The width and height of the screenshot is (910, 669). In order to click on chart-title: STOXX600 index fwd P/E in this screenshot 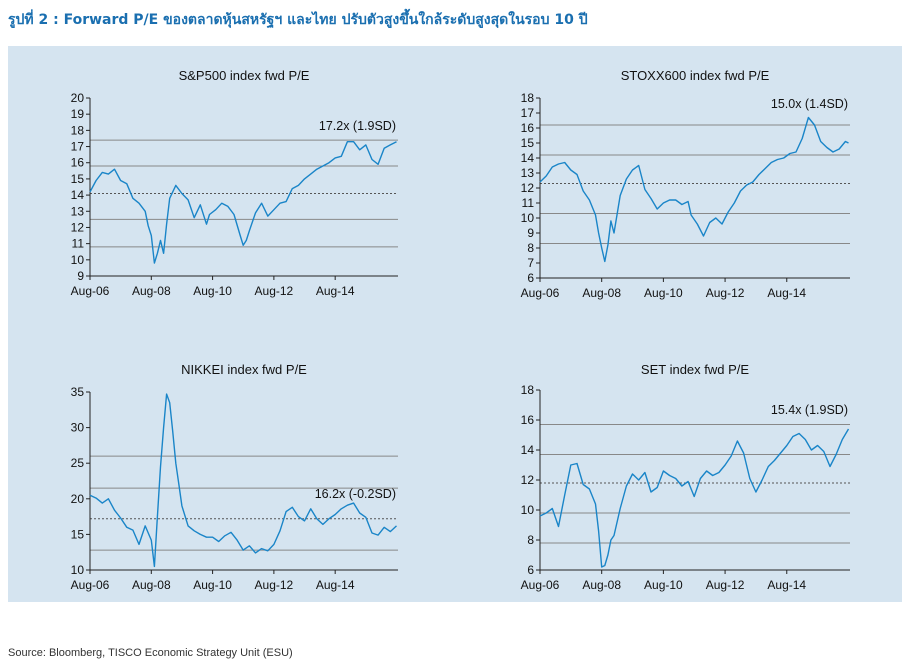, I will do `click(695, 75)`.